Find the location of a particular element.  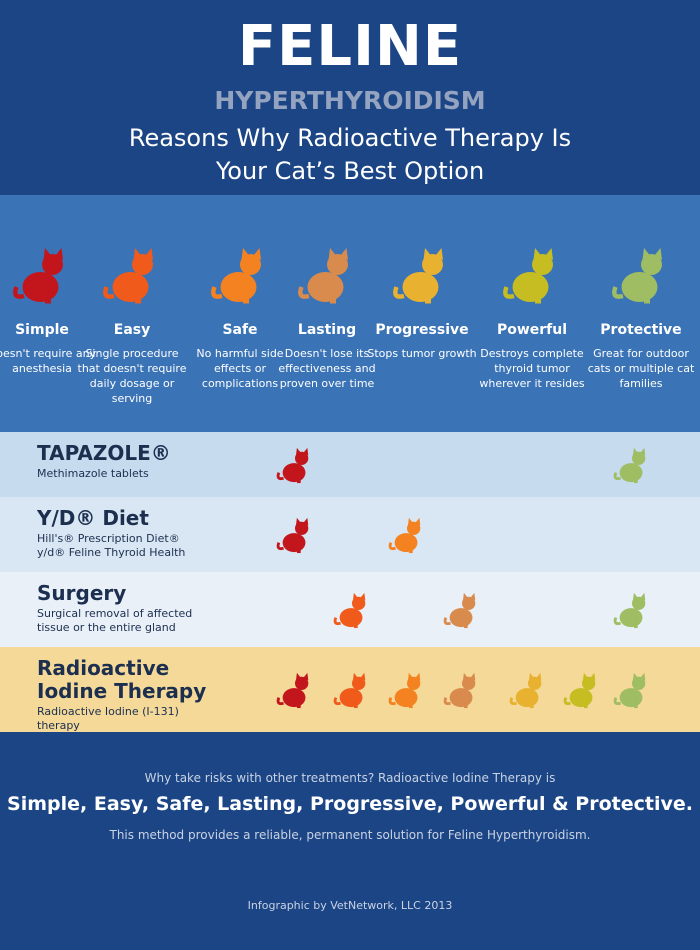

title: FELINE is located at coordinates (350, 46).